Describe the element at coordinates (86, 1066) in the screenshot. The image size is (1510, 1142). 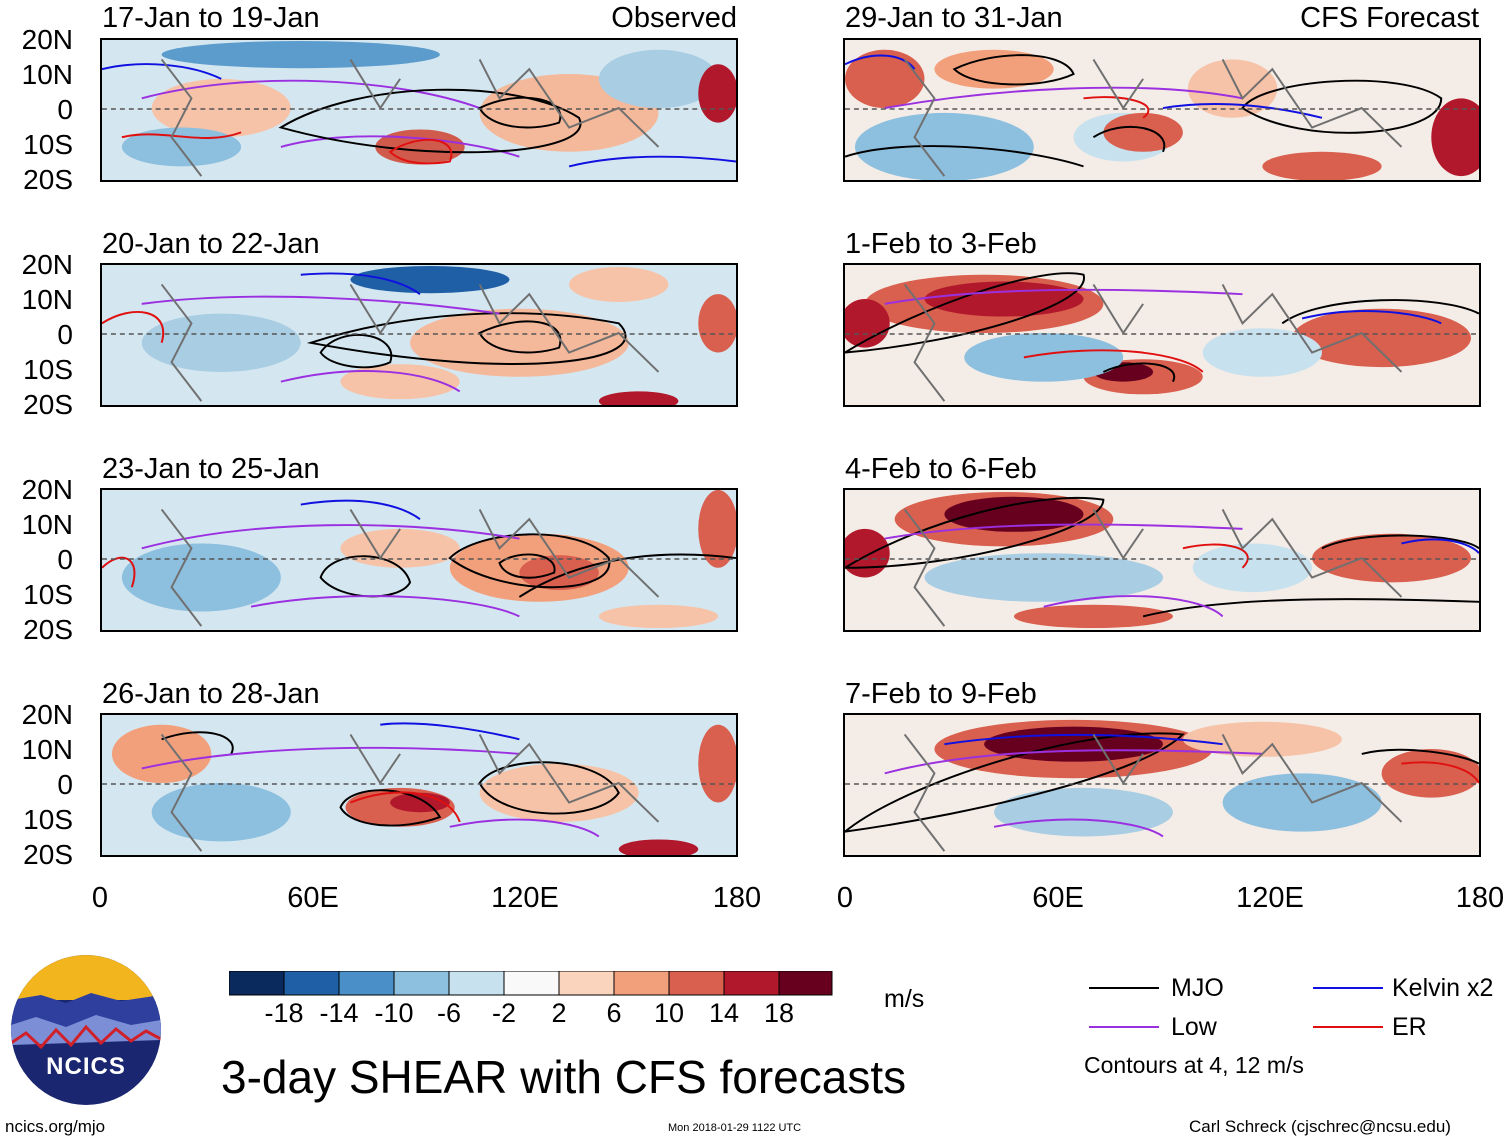
I see `logo-text: NCICS` at that location.